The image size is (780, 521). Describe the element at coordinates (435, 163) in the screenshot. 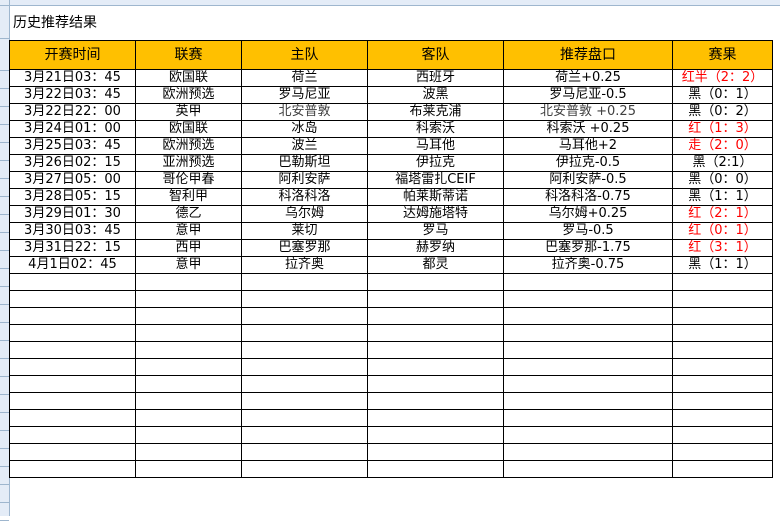

I see `cell-away: 伊拉克` at that location.